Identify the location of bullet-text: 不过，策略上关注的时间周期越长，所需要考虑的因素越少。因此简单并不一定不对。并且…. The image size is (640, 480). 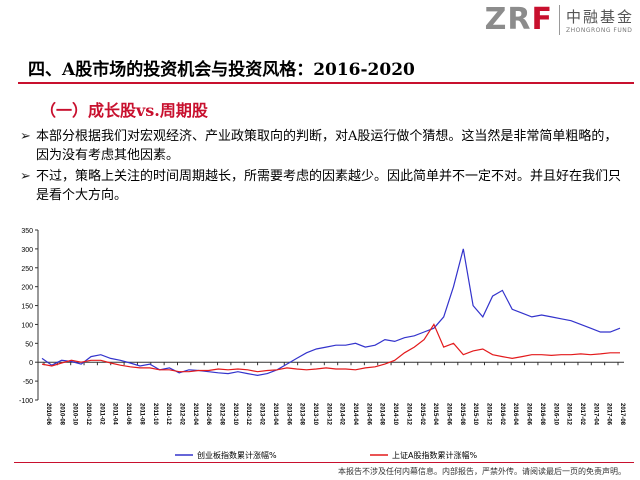
(329, 186).